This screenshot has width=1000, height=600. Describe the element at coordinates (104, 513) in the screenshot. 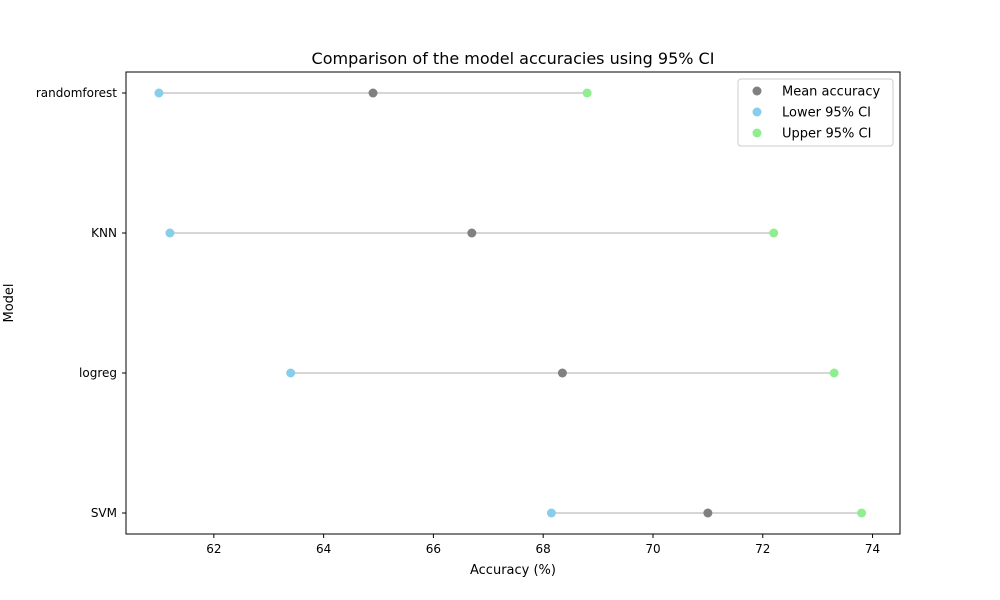

I see `y-tick-label: SVM` at that location.